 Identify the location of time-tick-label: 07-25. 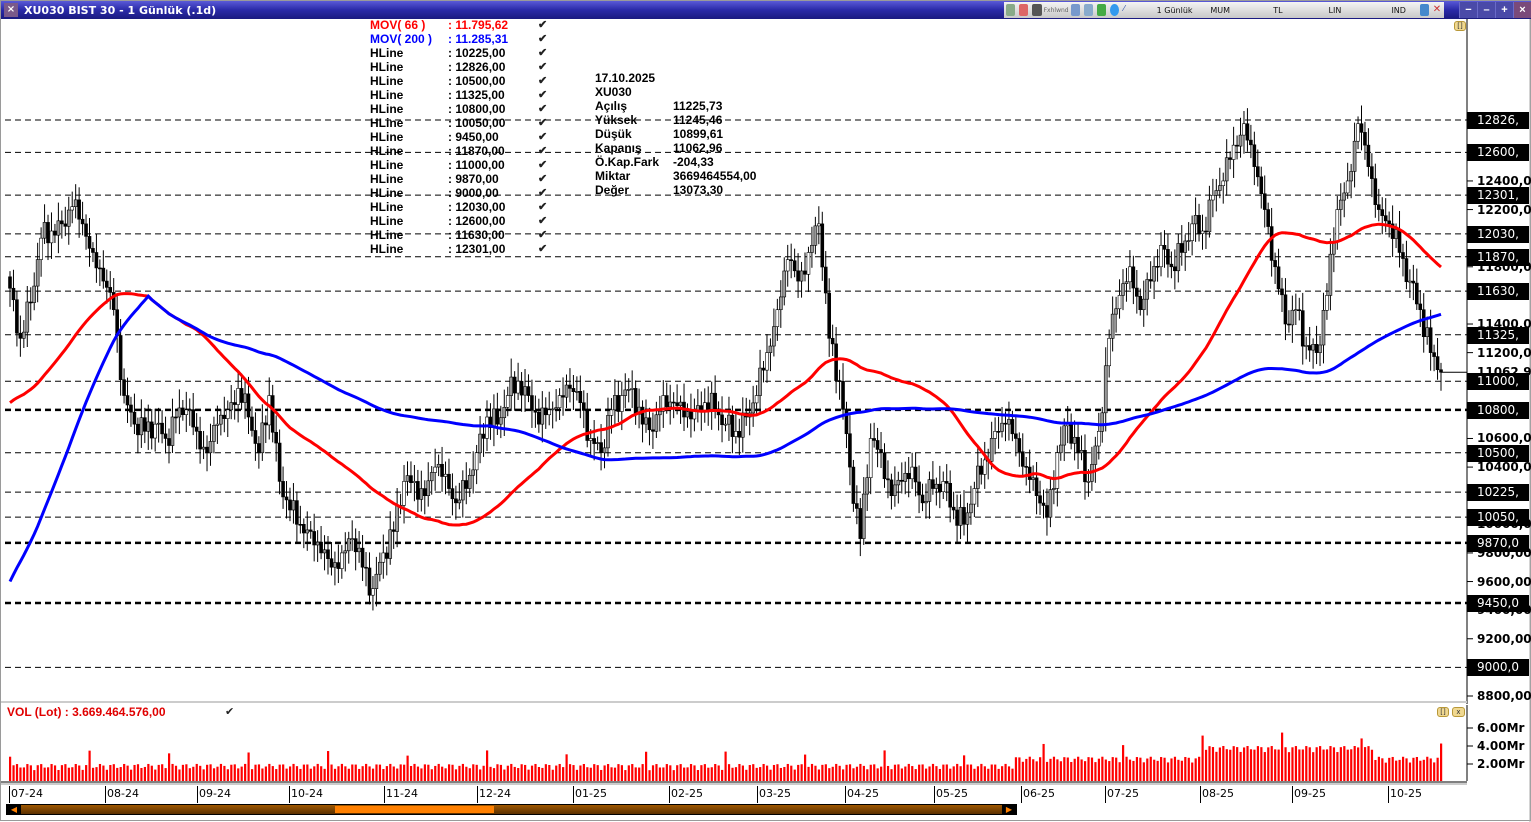
(1122, 794).